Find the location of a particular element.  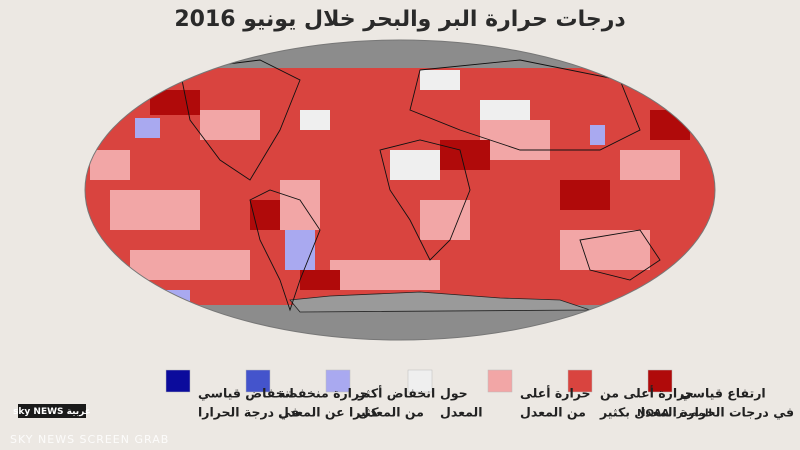

legend-label: في درجات الحرارة is located at coordinates (737, 412).